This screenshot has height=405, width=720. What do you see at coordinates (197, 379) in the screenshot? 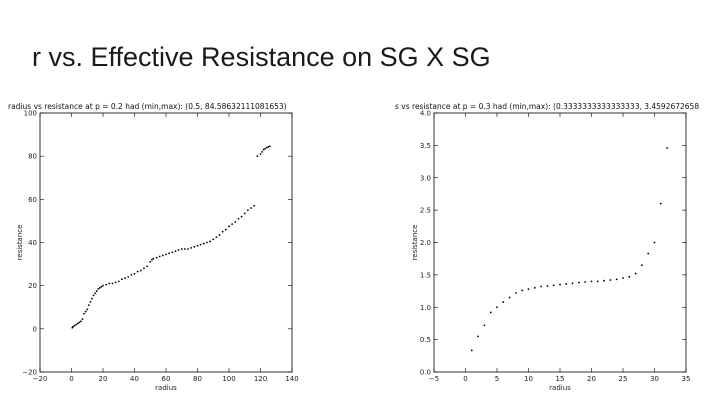
I see `x-tick-label: 80` at bounding box center [197, 379].